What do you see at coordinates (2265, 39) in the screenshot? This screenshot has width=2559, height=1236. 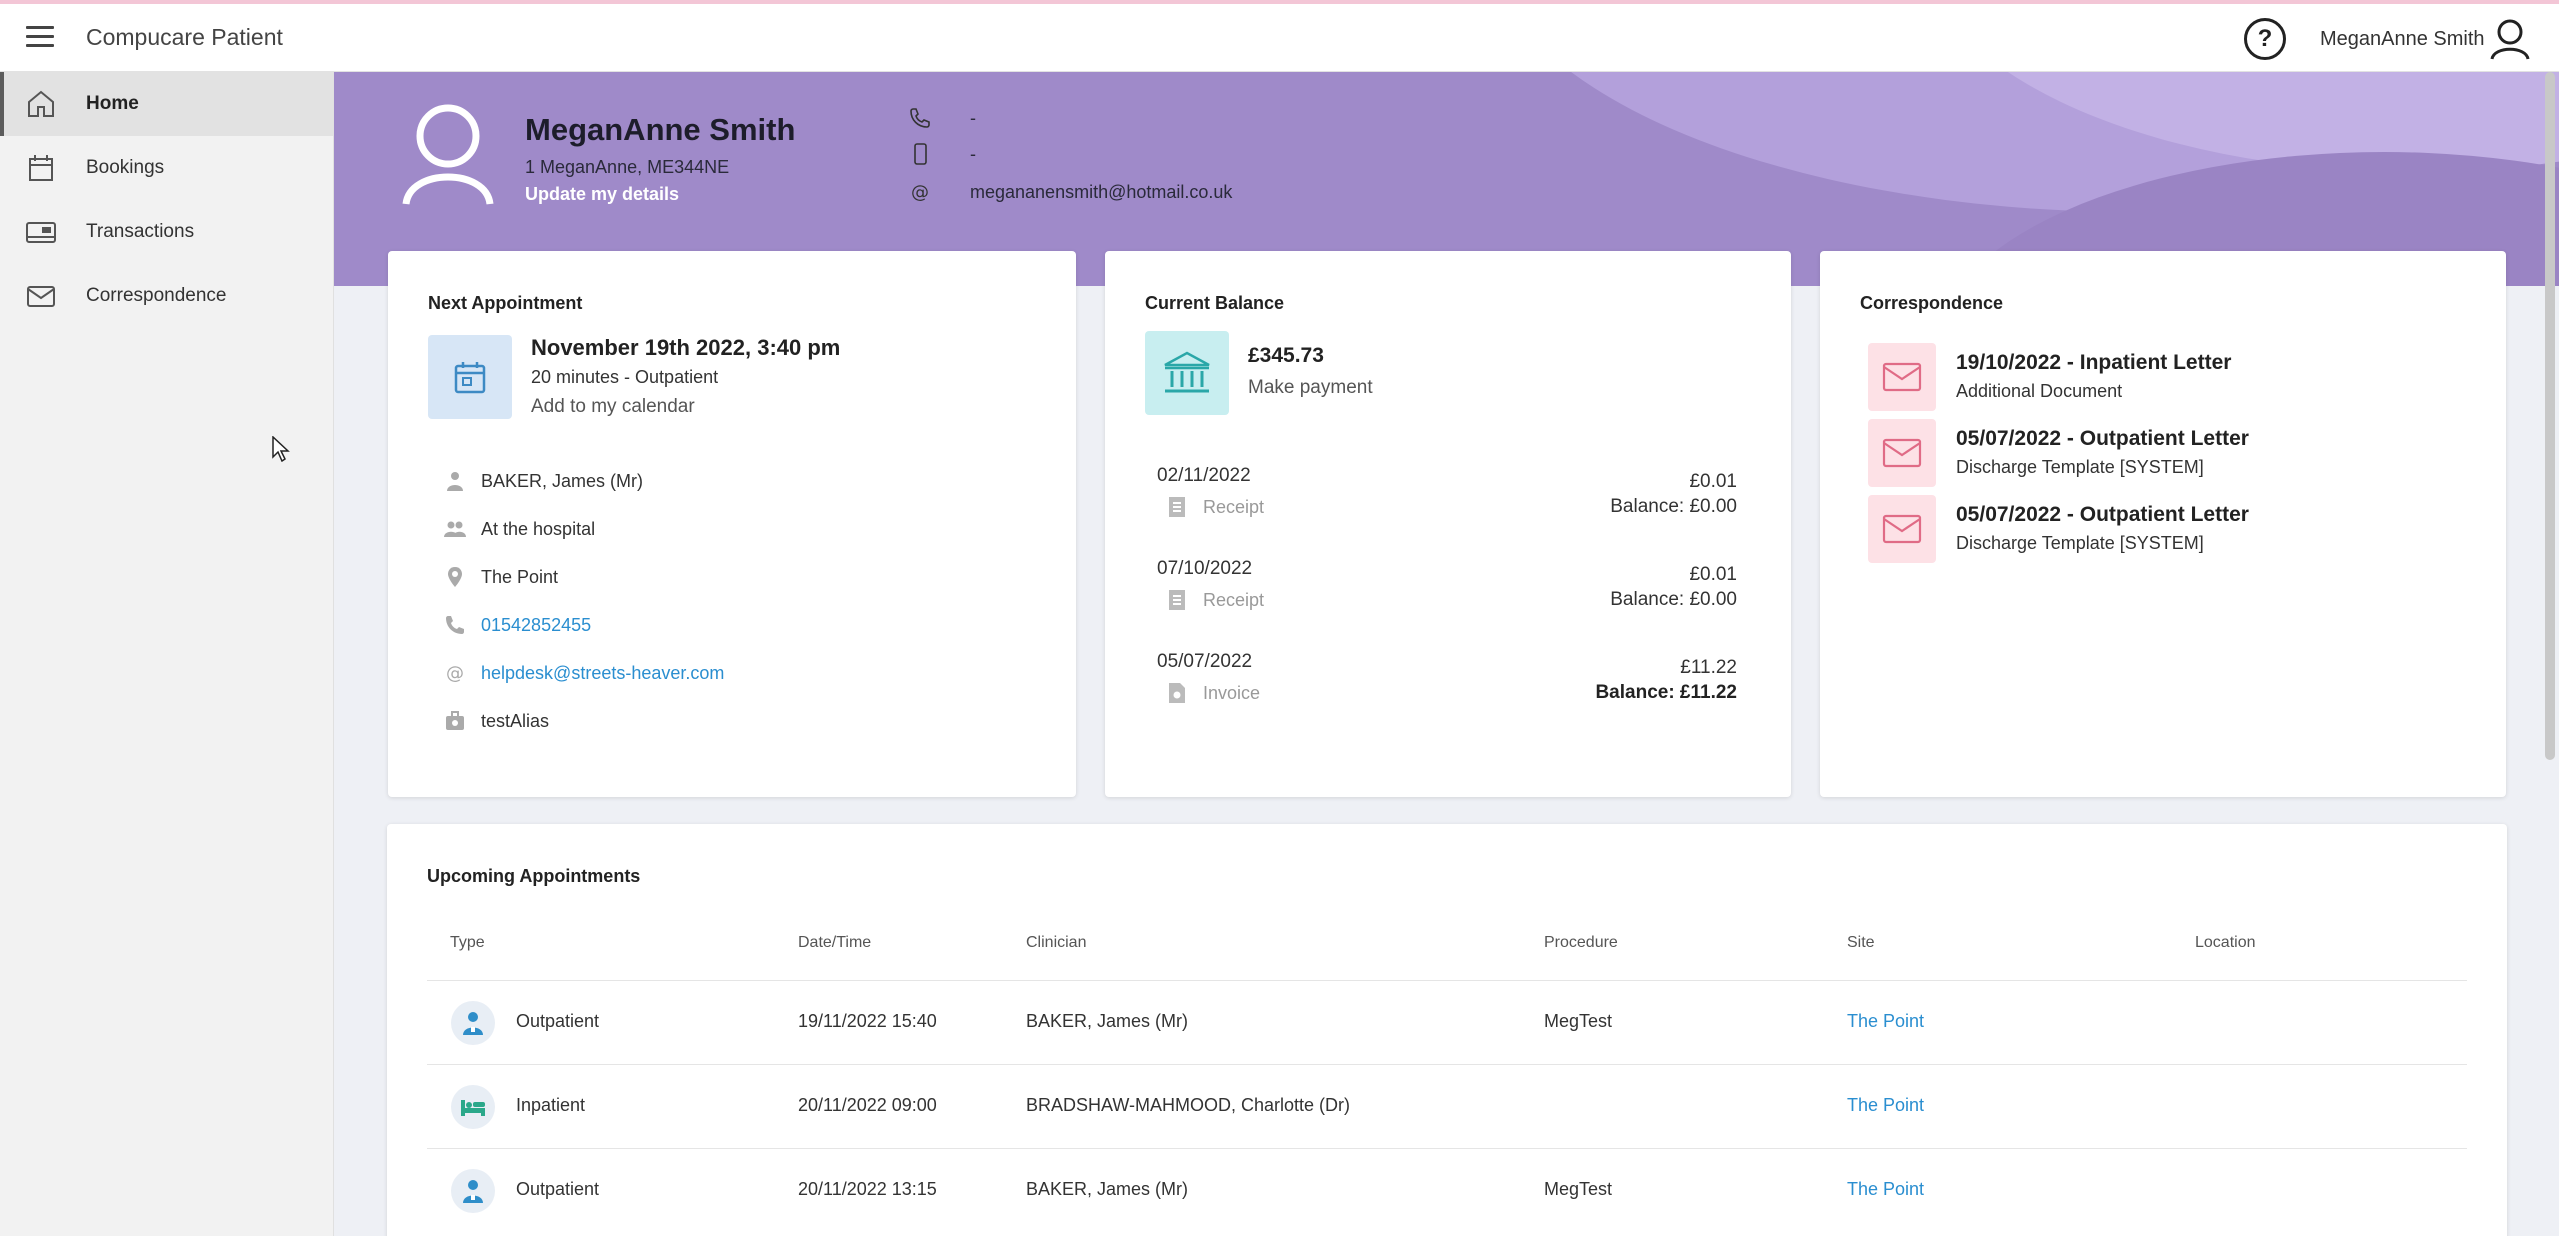 I see `help-button: ?` at bounding box center [2265, 39].